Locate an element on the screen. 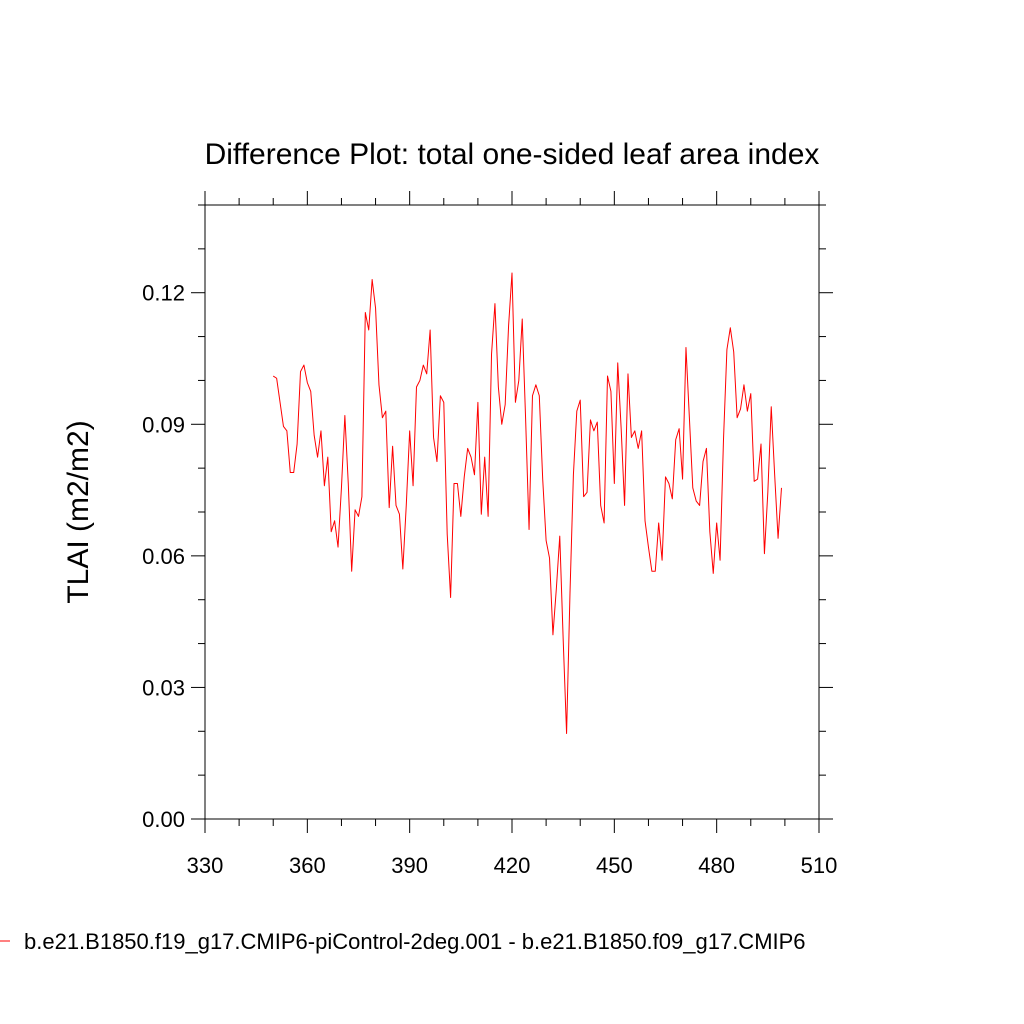 This screenshot has height=1024, width=1024. y-tick-label: 0.06 is located at coordinates (163, 556).